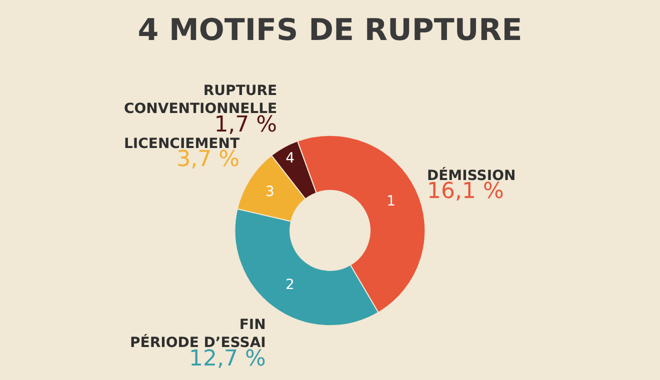 The width and height of the screenshot is (660, 380). I want to click on data-label: 12,7 %, so click(227, 359).